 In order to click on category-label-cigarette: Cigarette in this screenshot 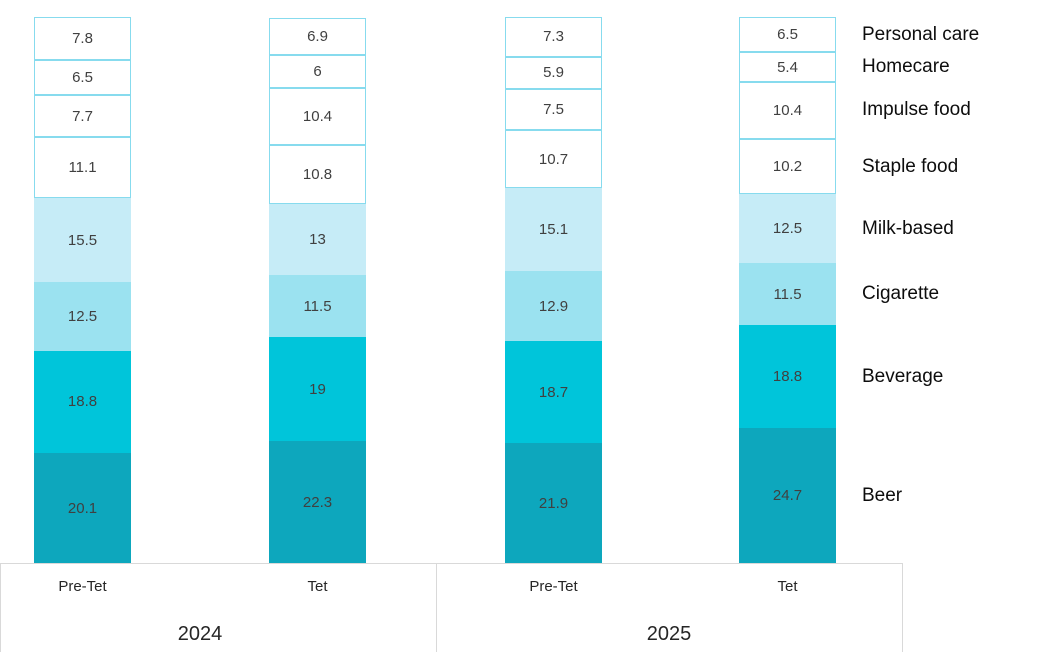, I will do `click(901, 294)`.